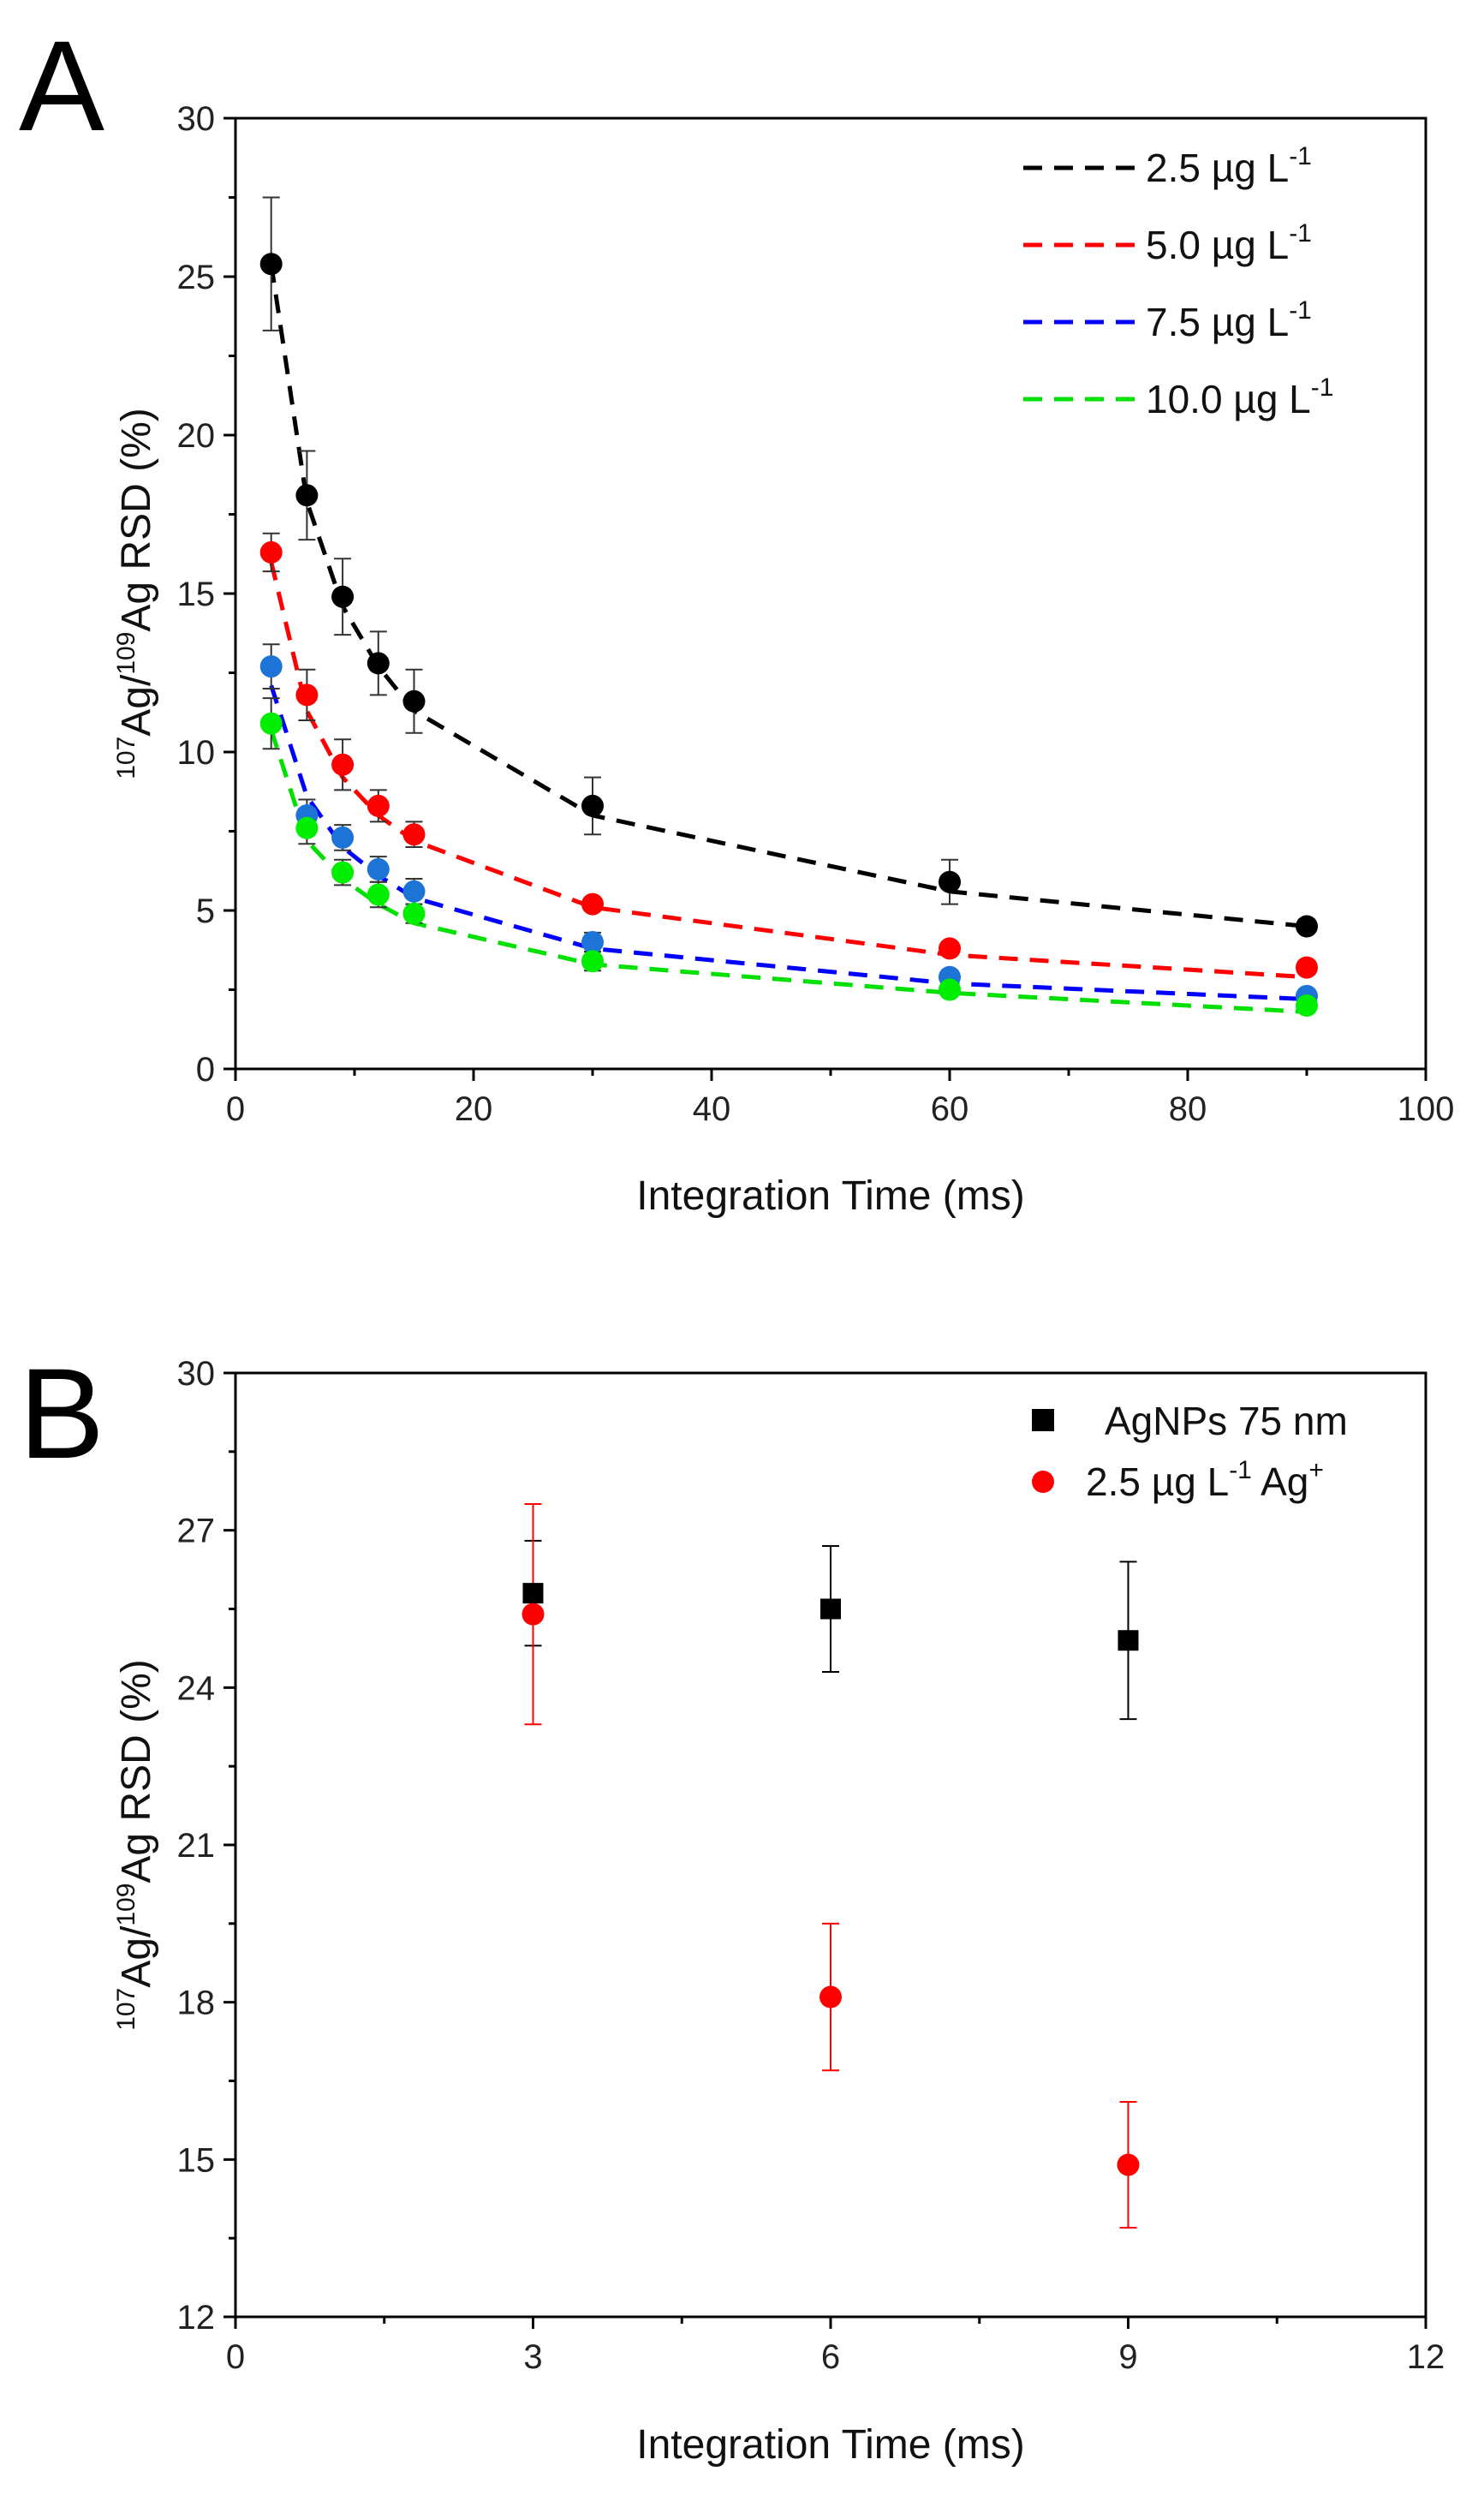 This screenshot has width=1484, height=2501. I want to click on x-axis-title-a: Integration Time (ms), so click(830, 1196).